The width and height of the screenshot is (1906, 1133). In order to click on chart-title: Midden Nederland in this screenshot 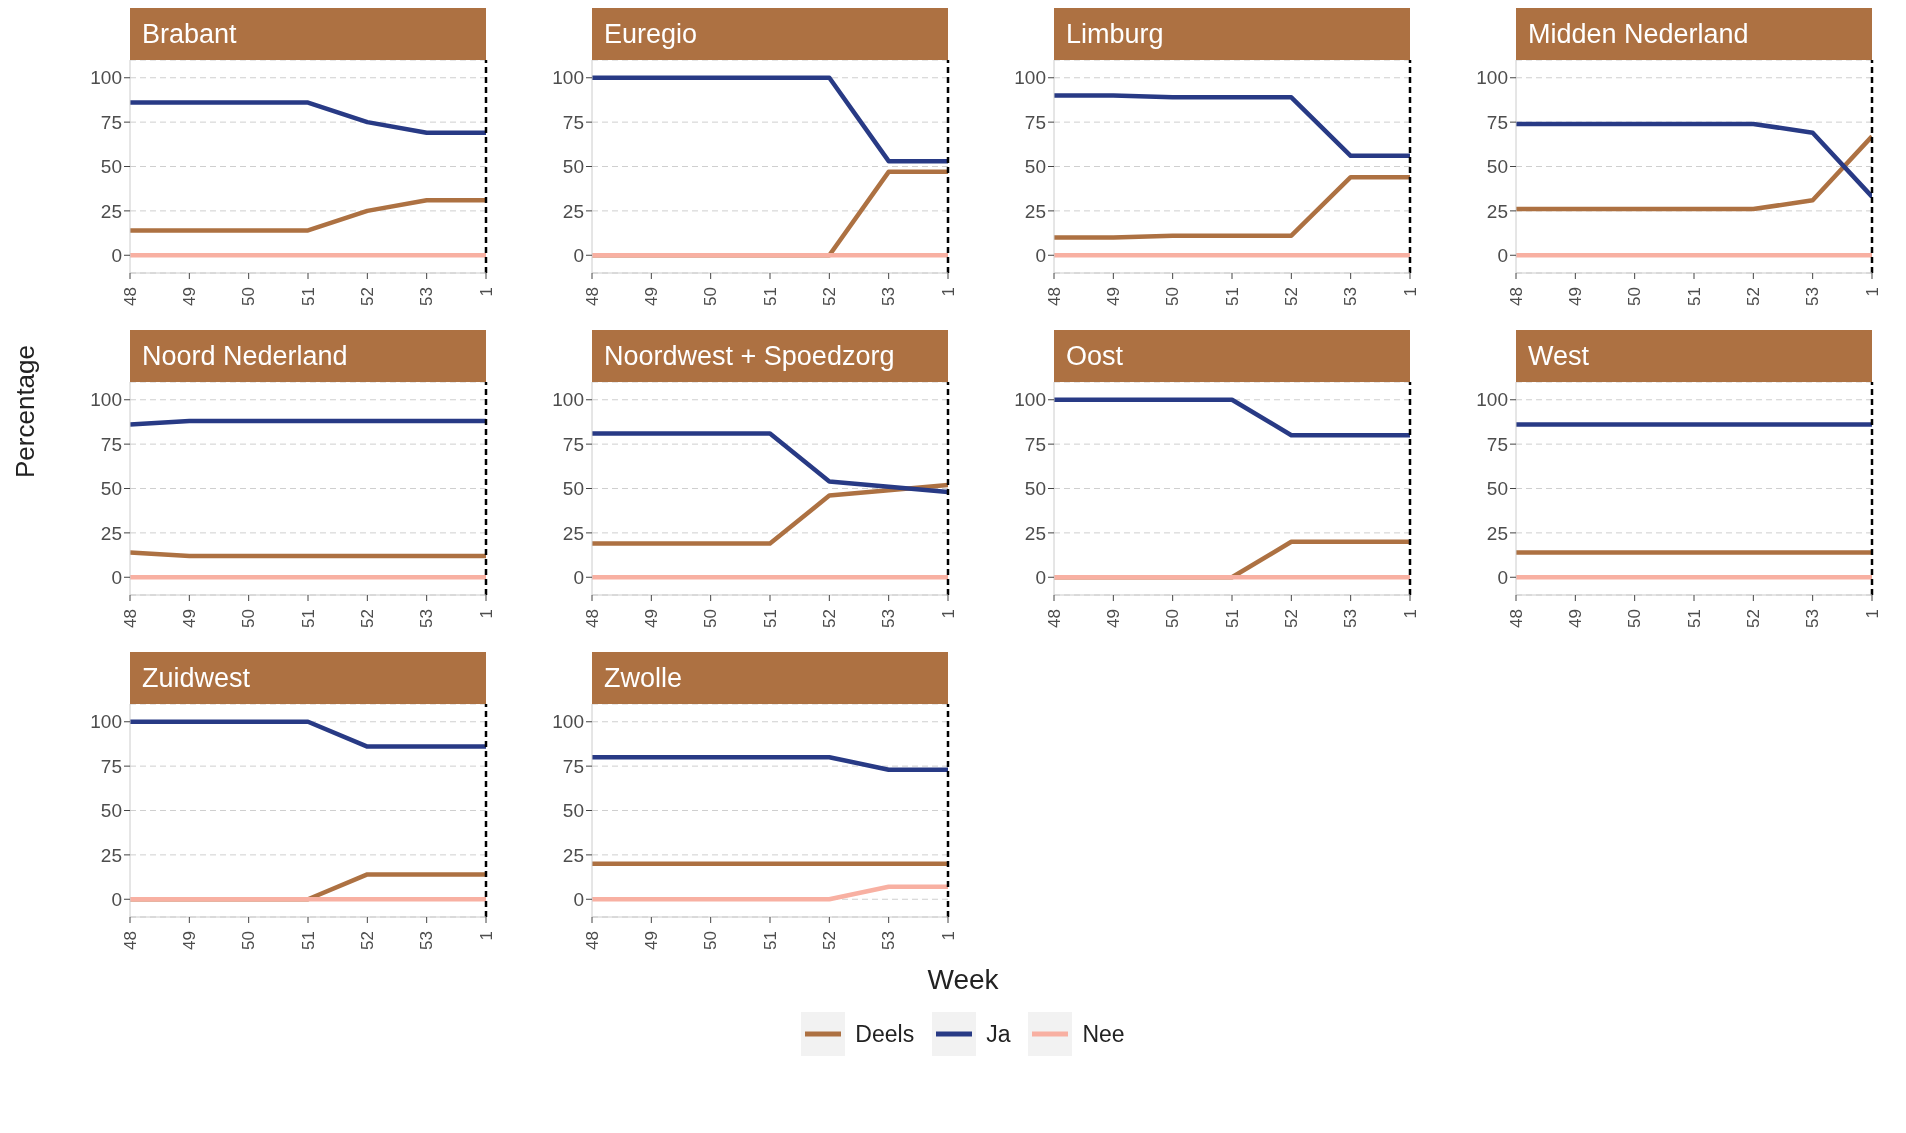, I will do `click(1694, 34)`.